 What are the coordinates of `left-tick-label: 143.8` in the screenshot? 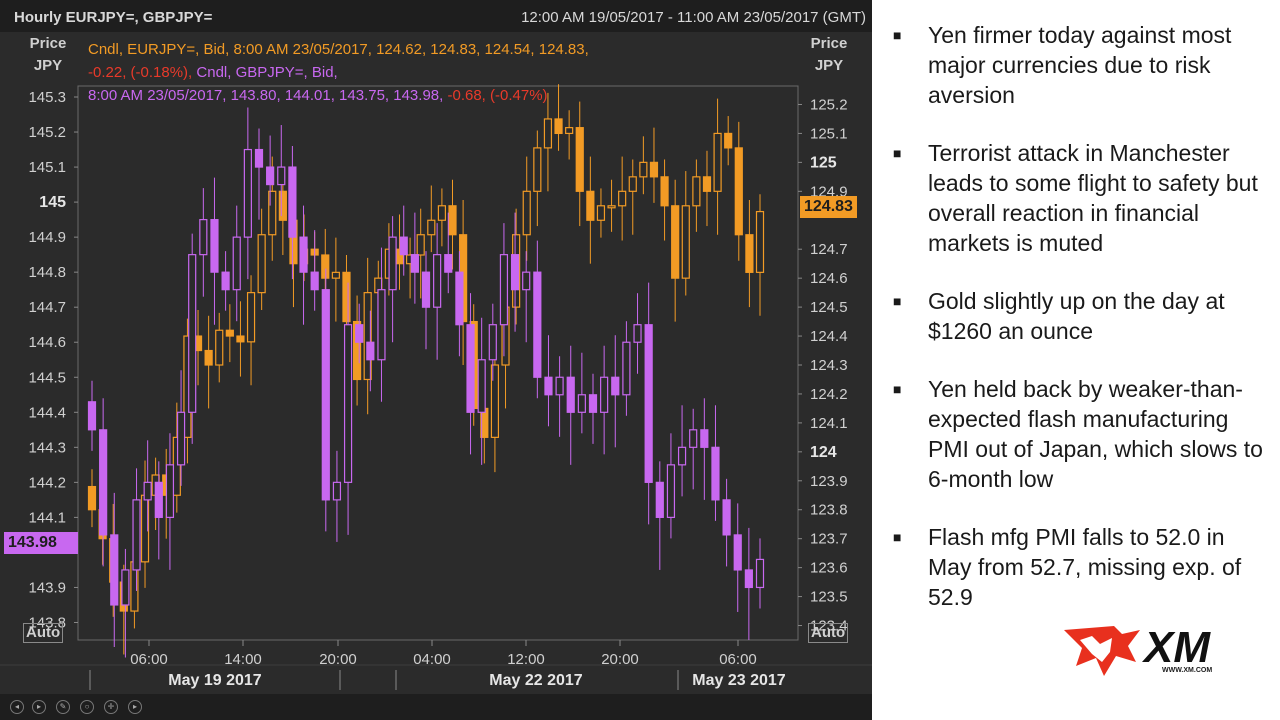 It's located at (47, 622).